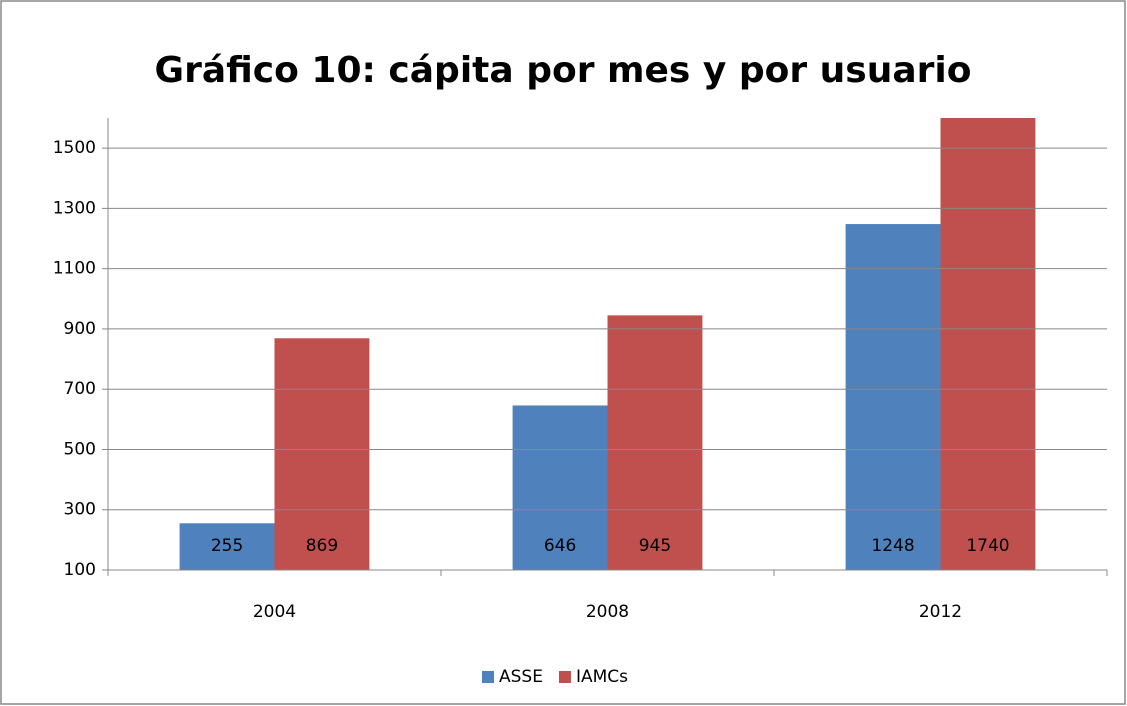 Image resolution: width=1127 pixels, height=706 pixels. Describe the element at coordinates (74, 208) in the screenshot. I see `y-tick-label: 1300` at that location.